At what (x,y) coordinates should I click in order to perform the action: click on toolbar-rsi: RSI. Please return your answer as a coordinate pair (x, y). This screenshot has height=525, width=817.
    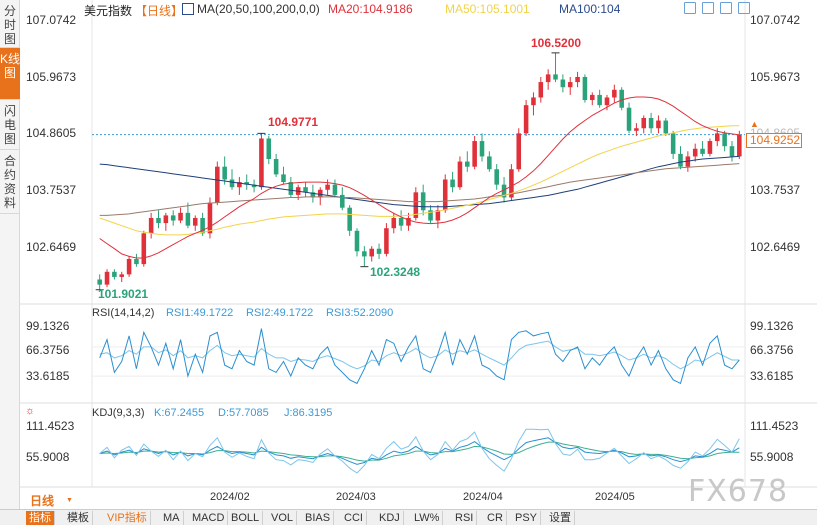
    Looking at the image, I should click on (465, 518).